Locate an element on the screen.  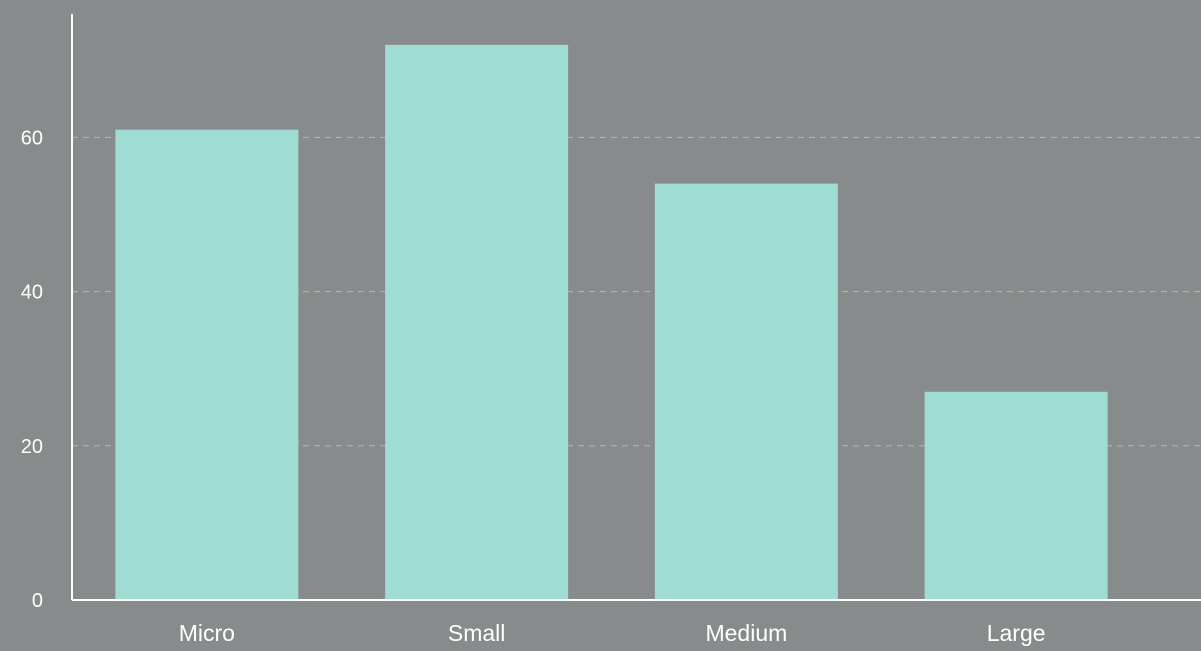
y-tick-labels: 0 20 40 60 is located at coordinates (32, 369).